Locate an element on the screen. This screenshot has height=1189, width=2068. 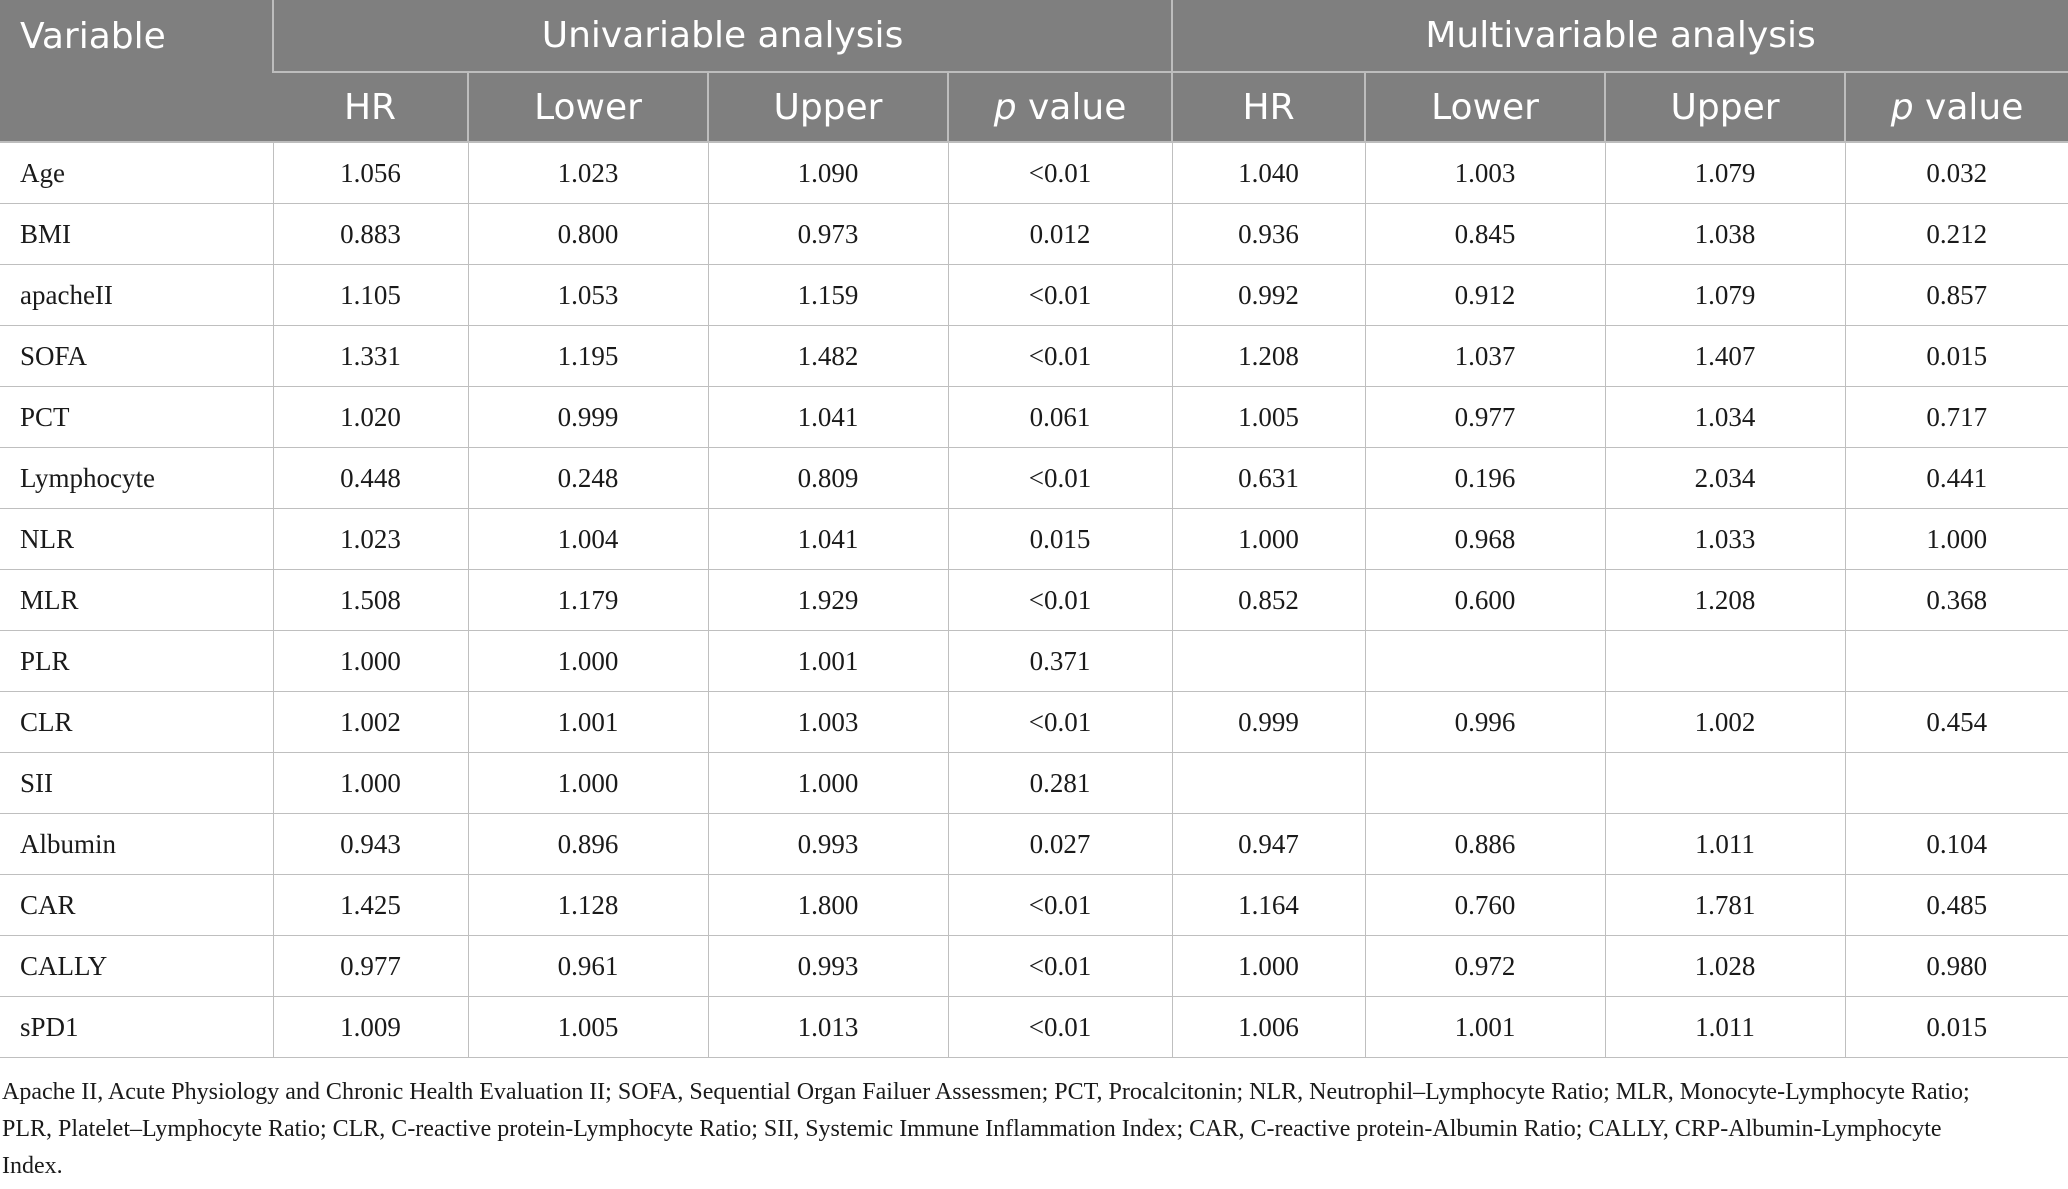
multi-p-value-cell: 0.857 is located at coordinates (1956, 295).